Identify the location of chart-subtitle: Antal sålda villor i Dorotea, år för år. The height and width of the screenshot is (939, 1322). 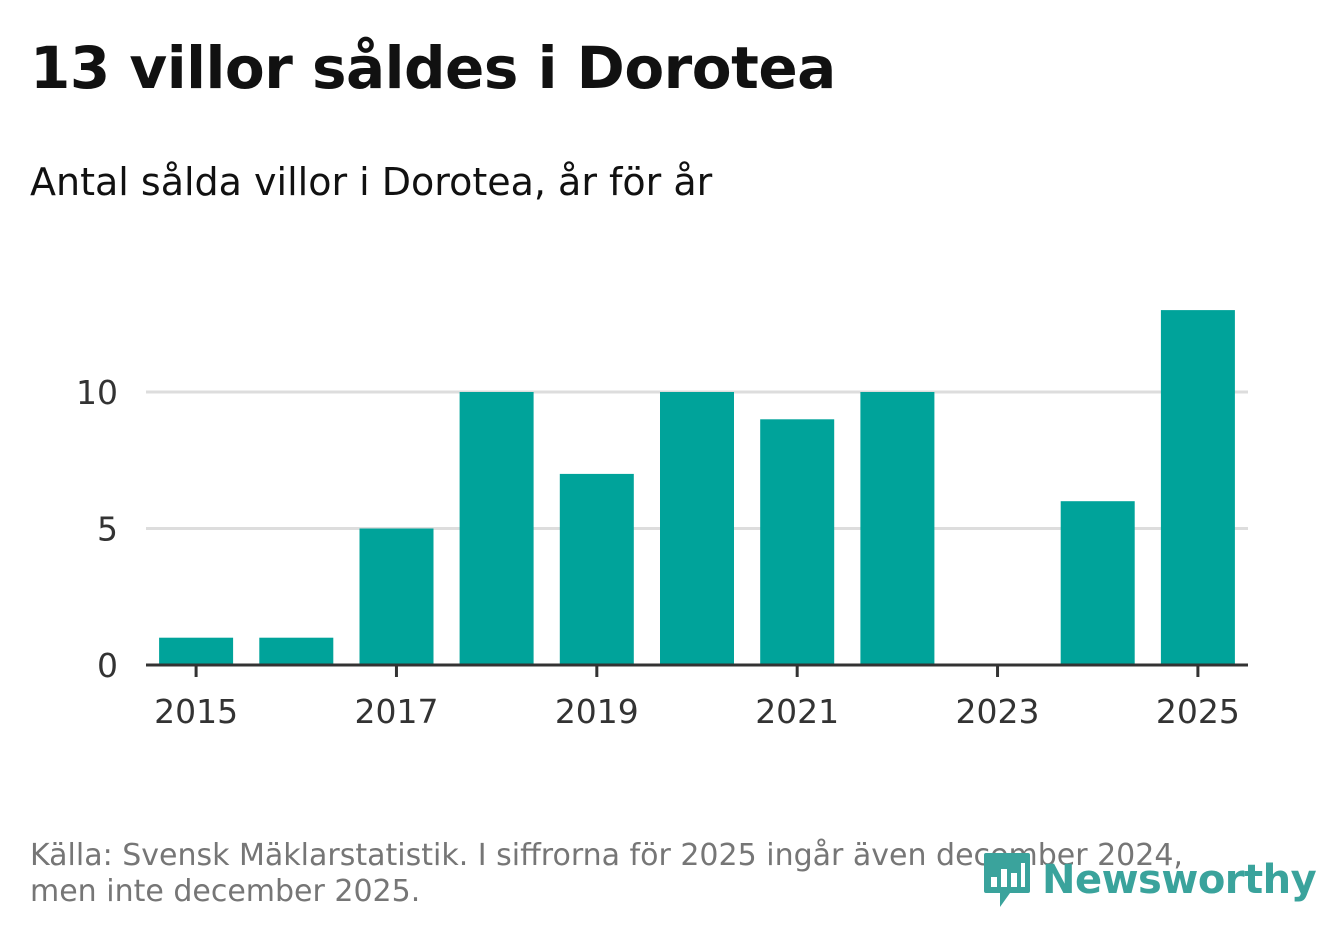
(371, 182).